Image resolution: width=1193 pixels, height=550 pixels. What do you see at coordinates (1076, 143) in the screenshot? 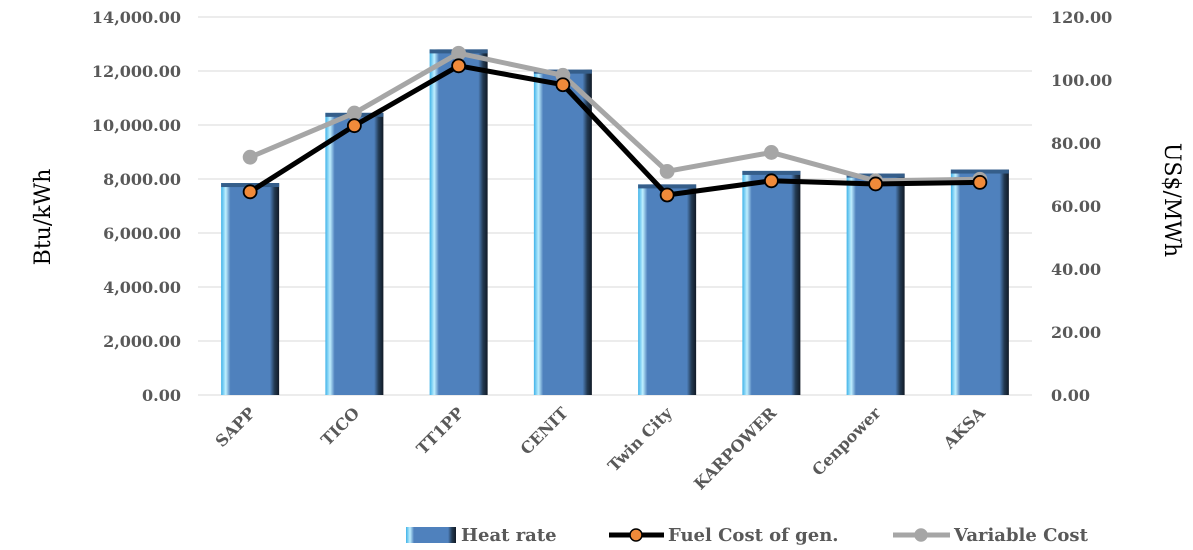
I see `right-tick-label: 80.00` at bounding box center [1076, 143].